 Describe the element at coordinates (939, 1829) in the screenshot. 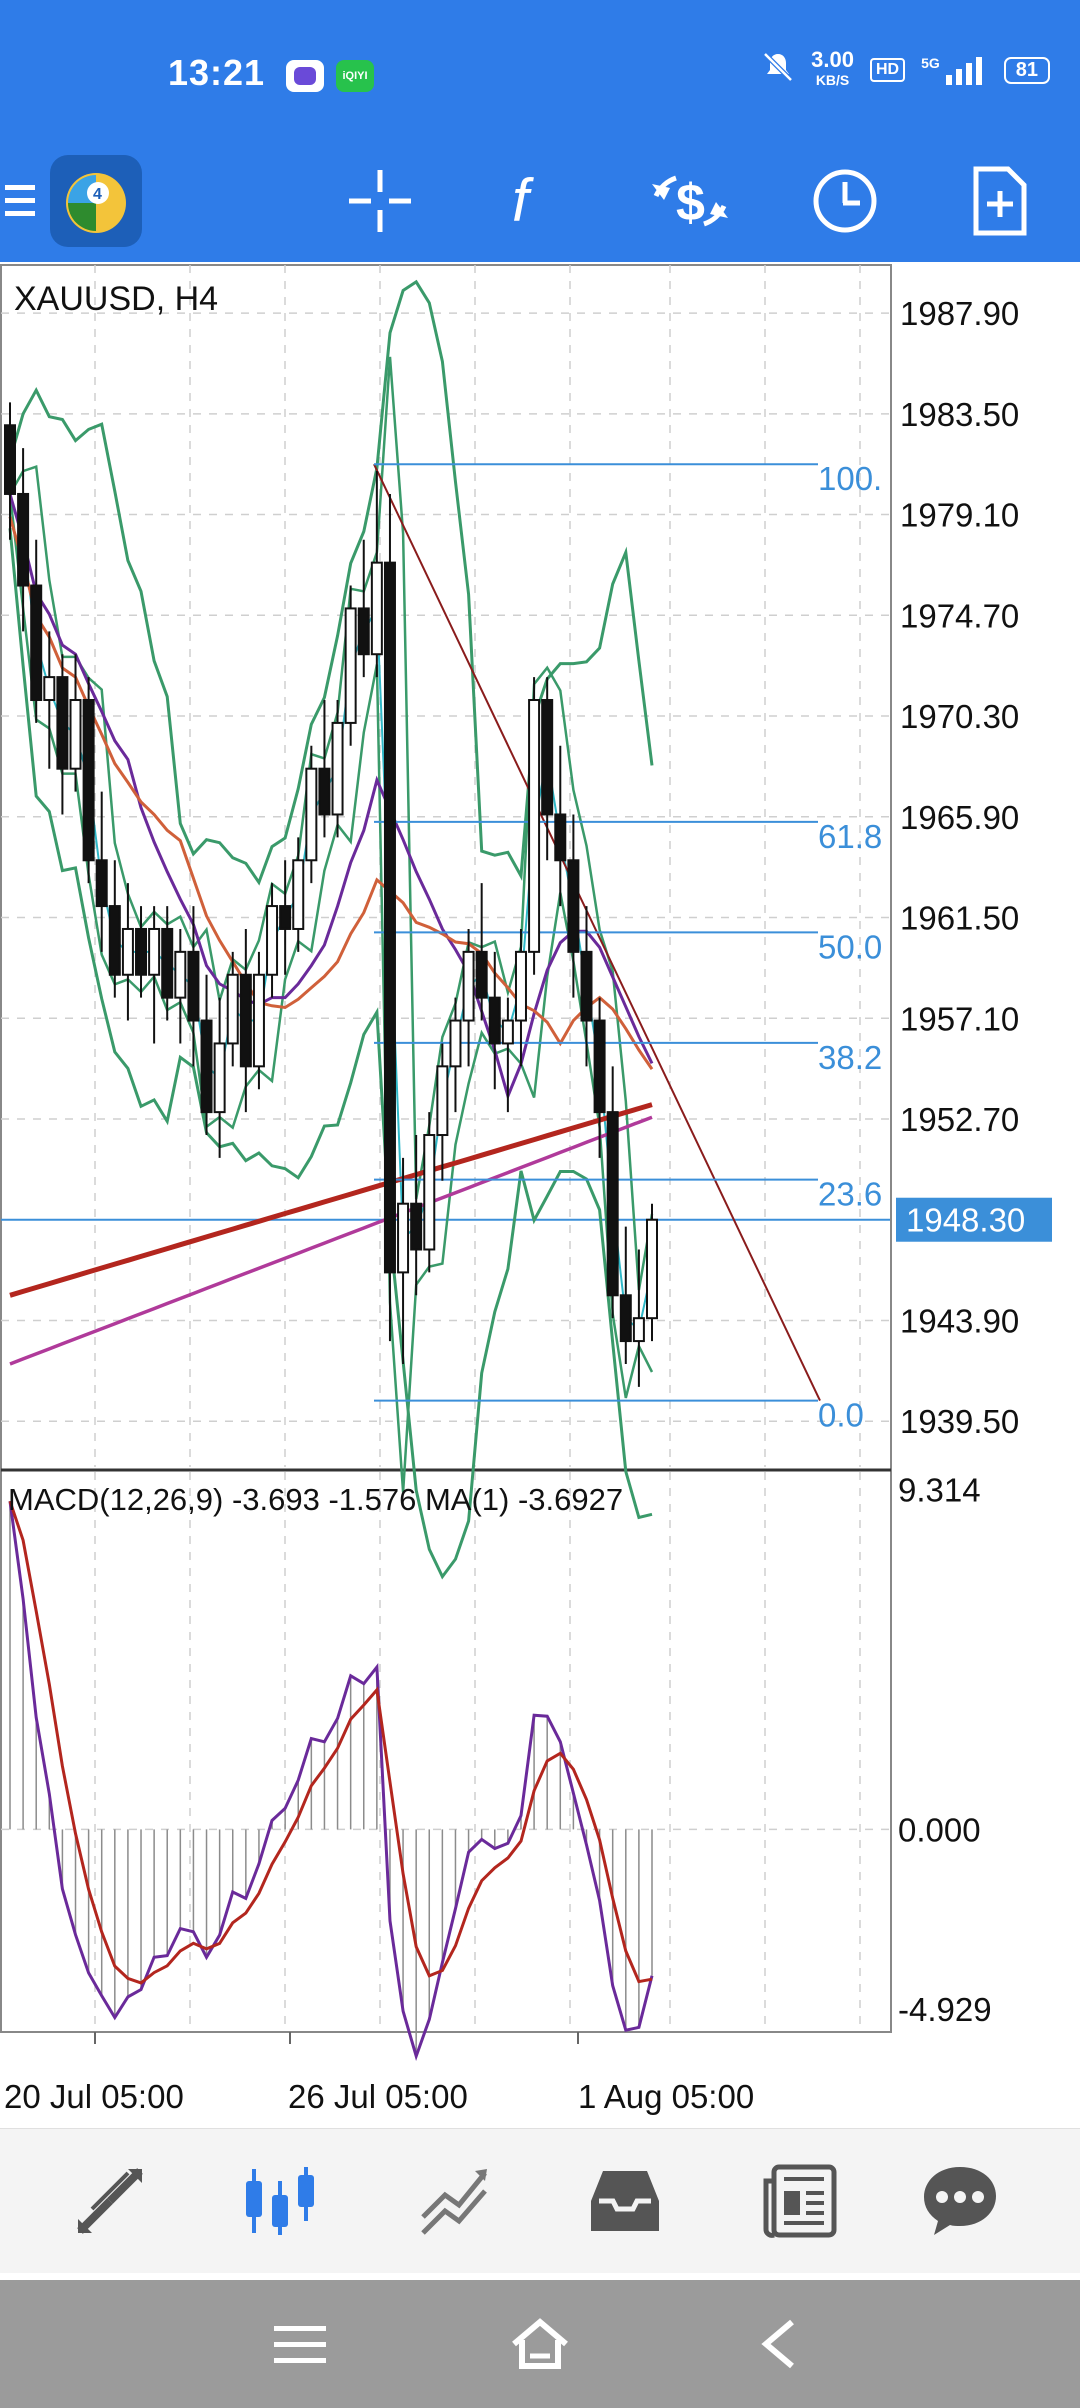

I see `macd-tick-label: 0.000` at that location.